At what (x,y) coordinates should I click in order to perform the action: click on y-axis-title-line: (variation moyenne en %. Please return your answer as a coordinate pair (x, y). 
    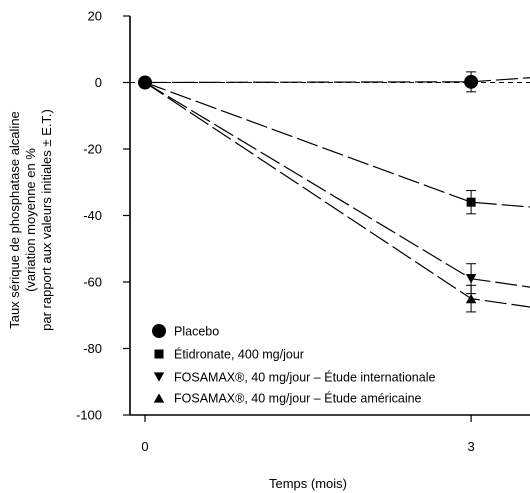
    Looking at the image, I should click on (30, 220).